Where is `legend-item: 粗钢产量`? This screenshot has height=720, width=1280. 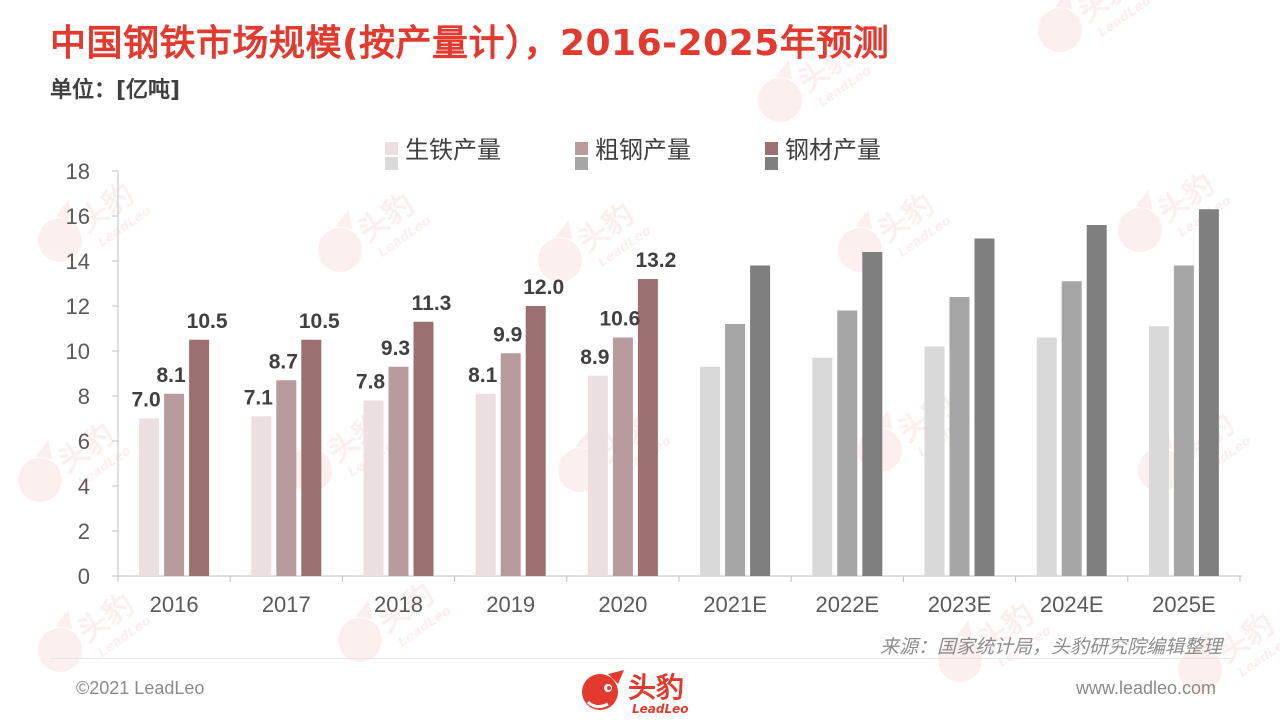 legend-item: 粗钢产量 is located at coordinates (633, 153).